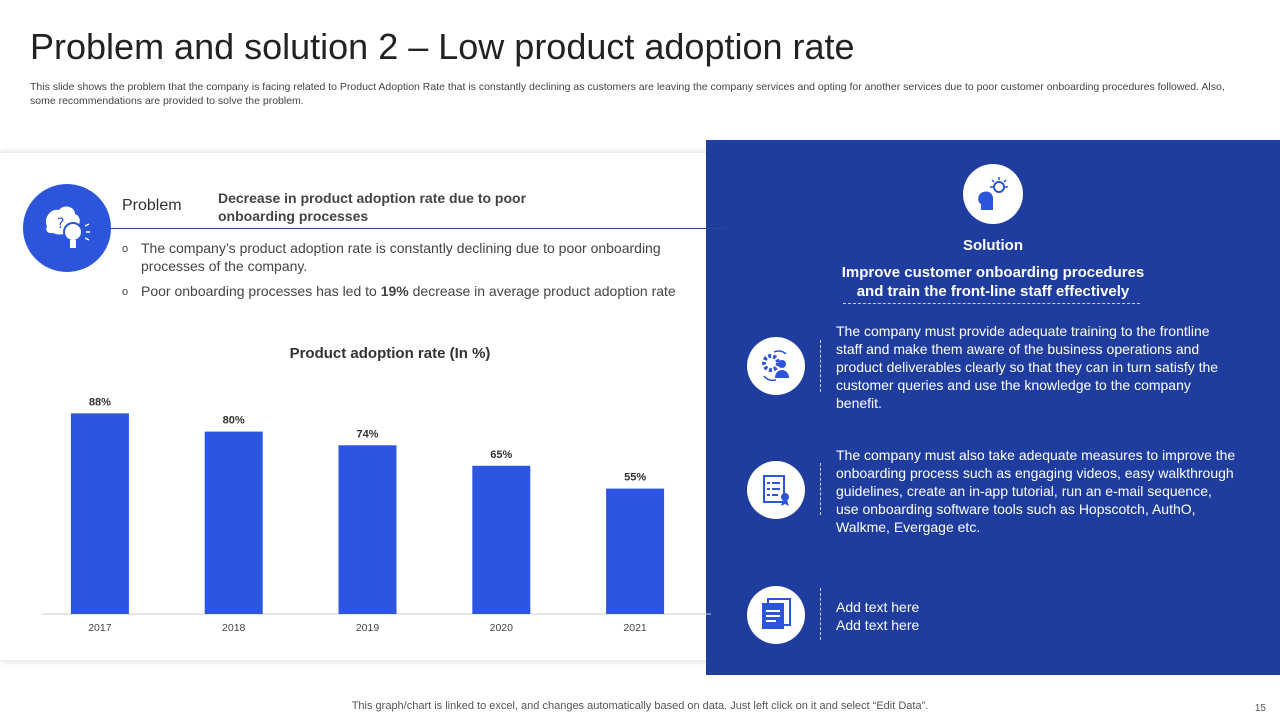  I want to click on data-label: 65%, so click(501, 455).